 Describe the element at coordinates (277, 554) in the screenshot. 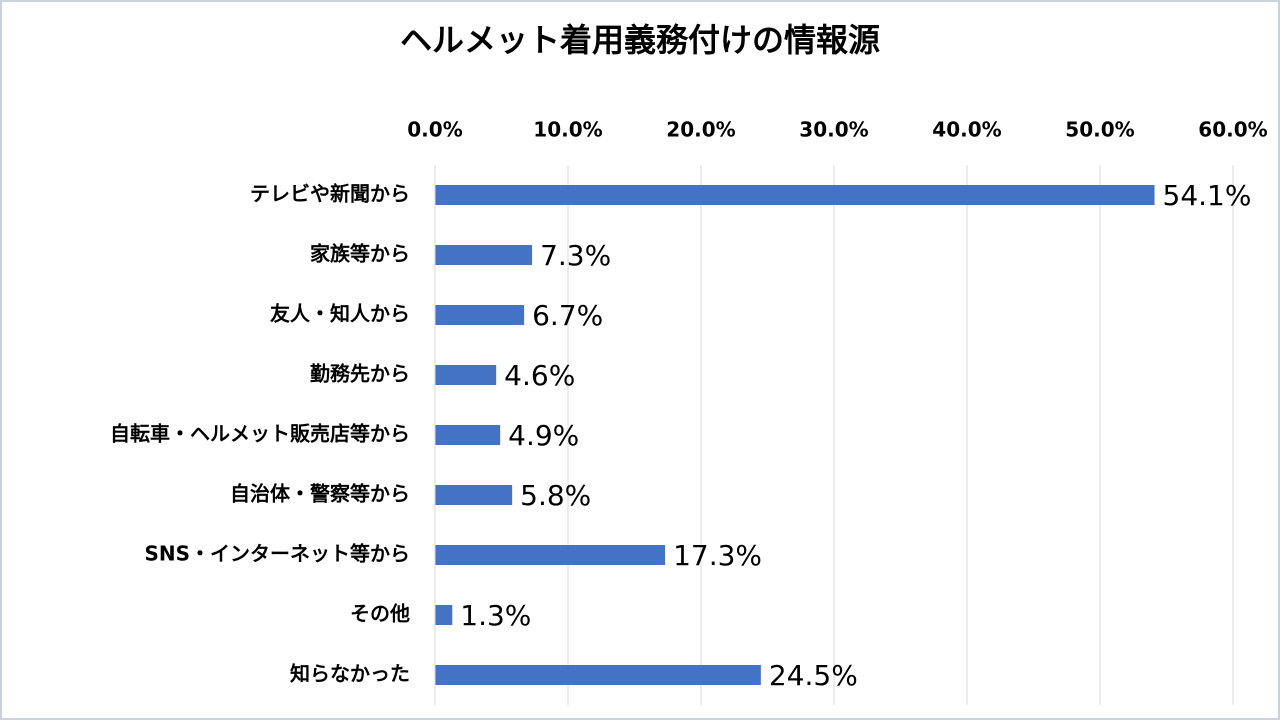

I see `y-tick-label: SNS・インターネット等から` at that location.